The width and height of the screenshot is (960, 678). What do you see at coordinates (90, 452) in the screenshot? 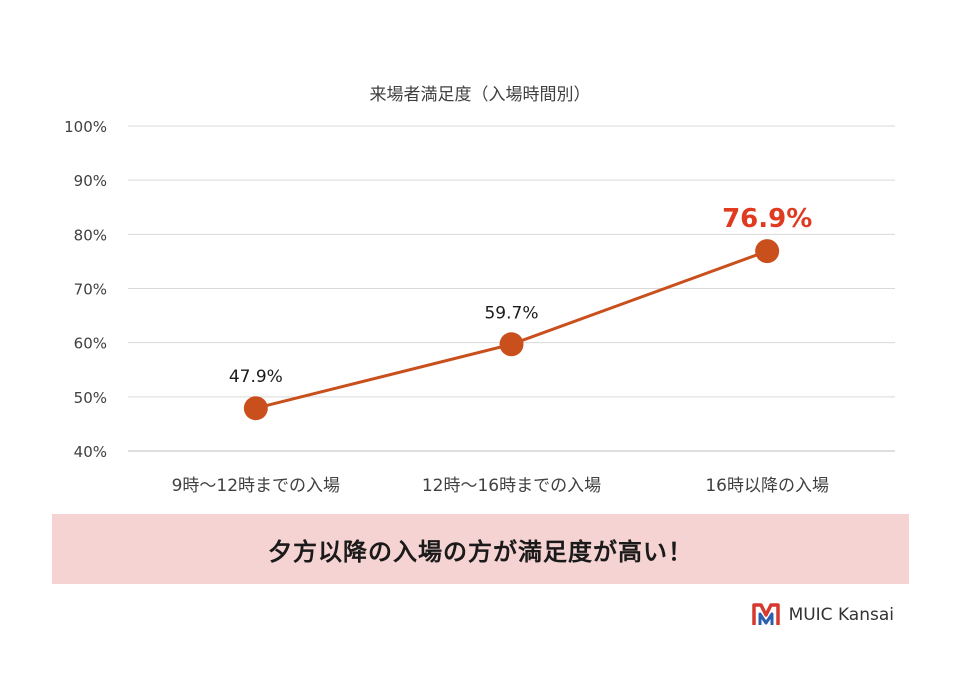
I see `y-tick-label: 40%` at bounding box center [90, 452].